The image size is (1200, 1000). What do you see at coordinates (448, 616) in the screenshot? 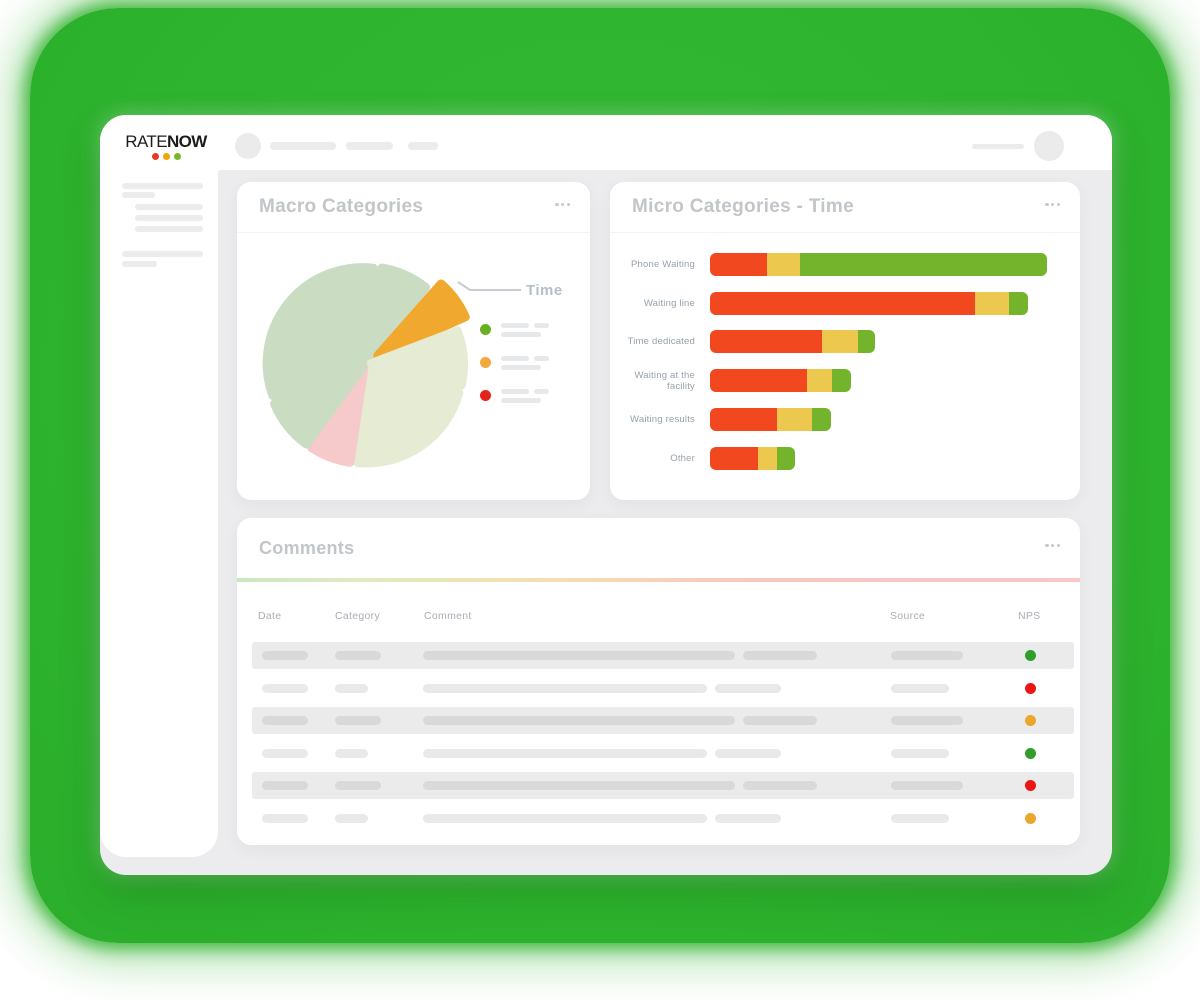
I see `column-header-comment: Comment` at bounding box center [448, 616].